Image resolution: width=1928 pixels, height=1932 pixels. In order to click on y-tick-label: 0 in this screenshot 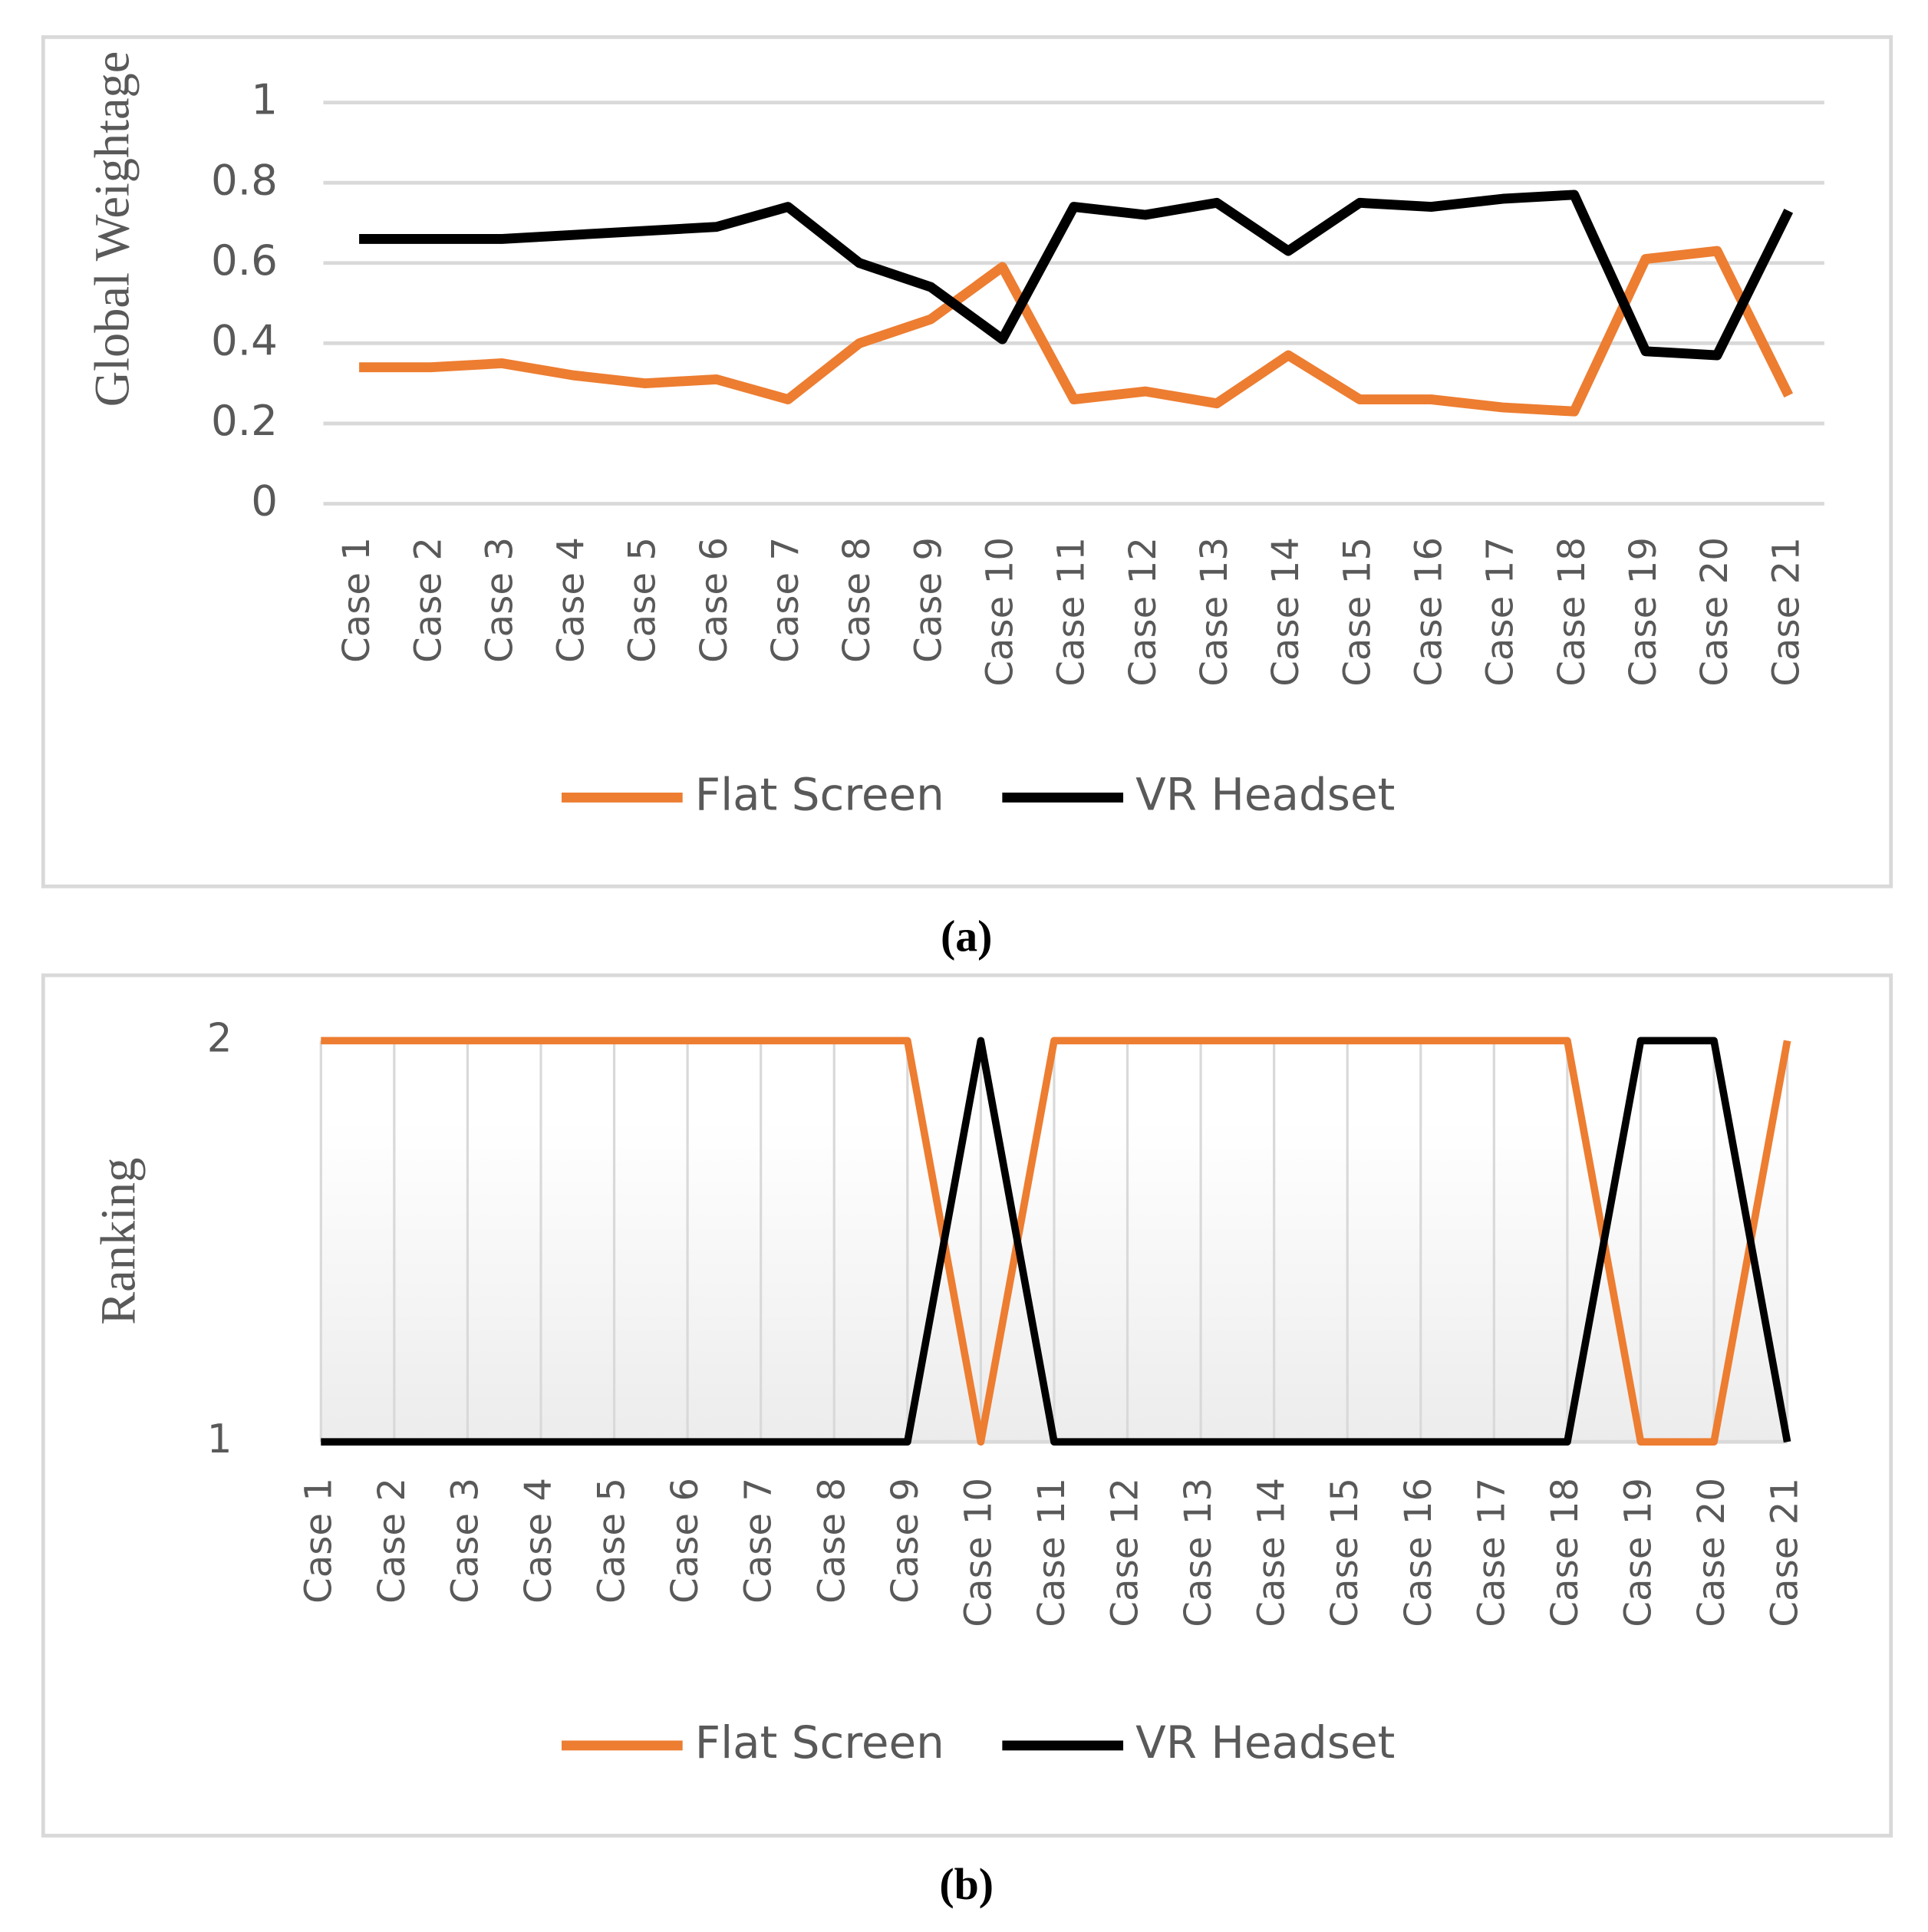, I will do `click(264, 501)`.